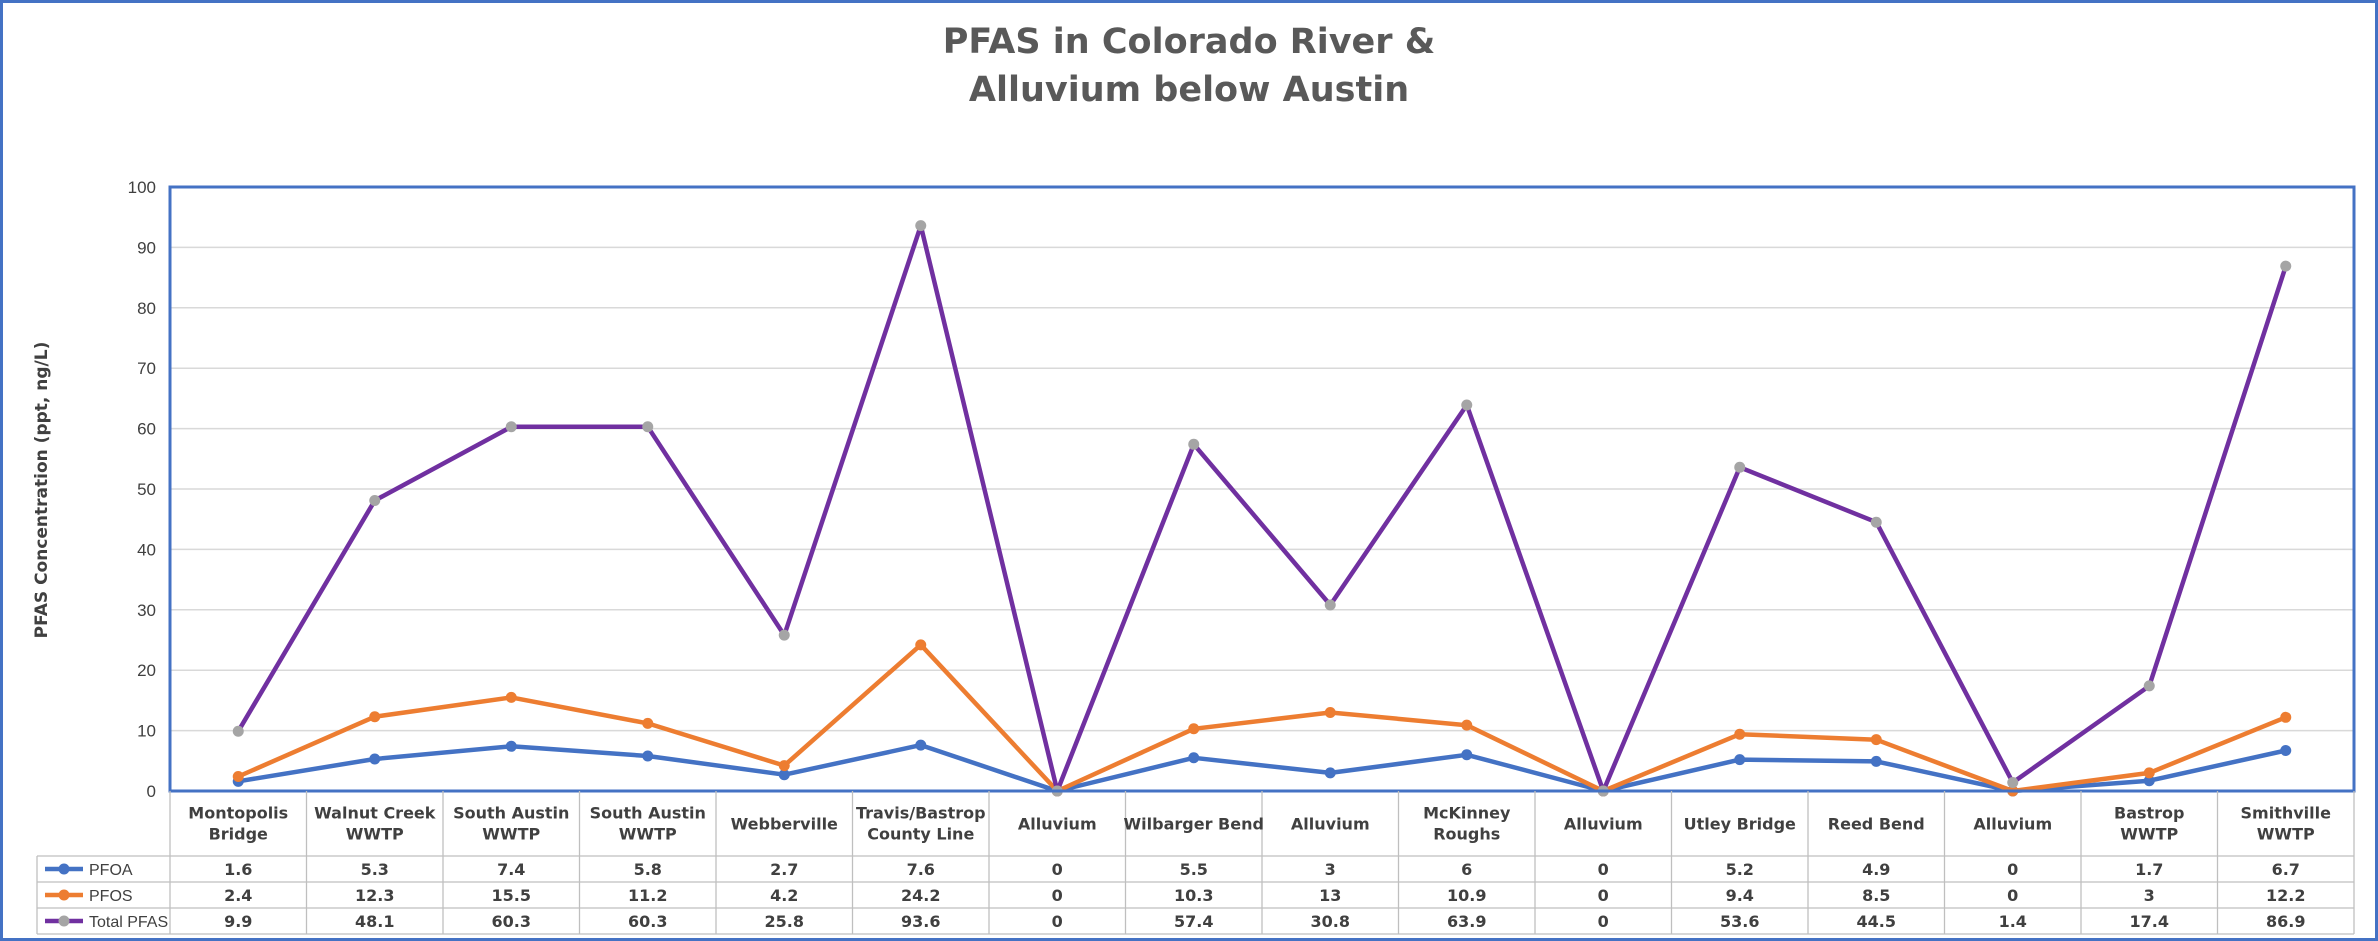 Image resolution: width=2378 pixels, height=941 pixels. Describe the element at coordinates (238, 869) in the screenshot. I see `data-label: 1.6` at that location.